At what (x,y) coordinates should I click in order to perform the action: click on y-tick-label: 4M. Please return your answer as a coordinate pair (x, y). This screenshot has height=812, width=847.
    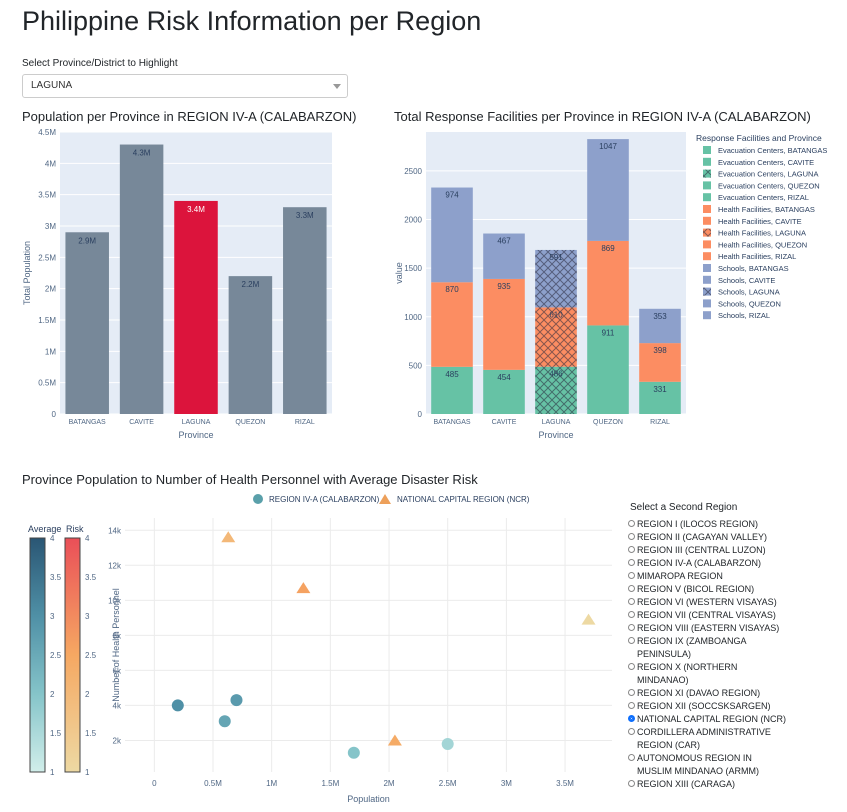
    Looking at the image, I should click on (50, 163).